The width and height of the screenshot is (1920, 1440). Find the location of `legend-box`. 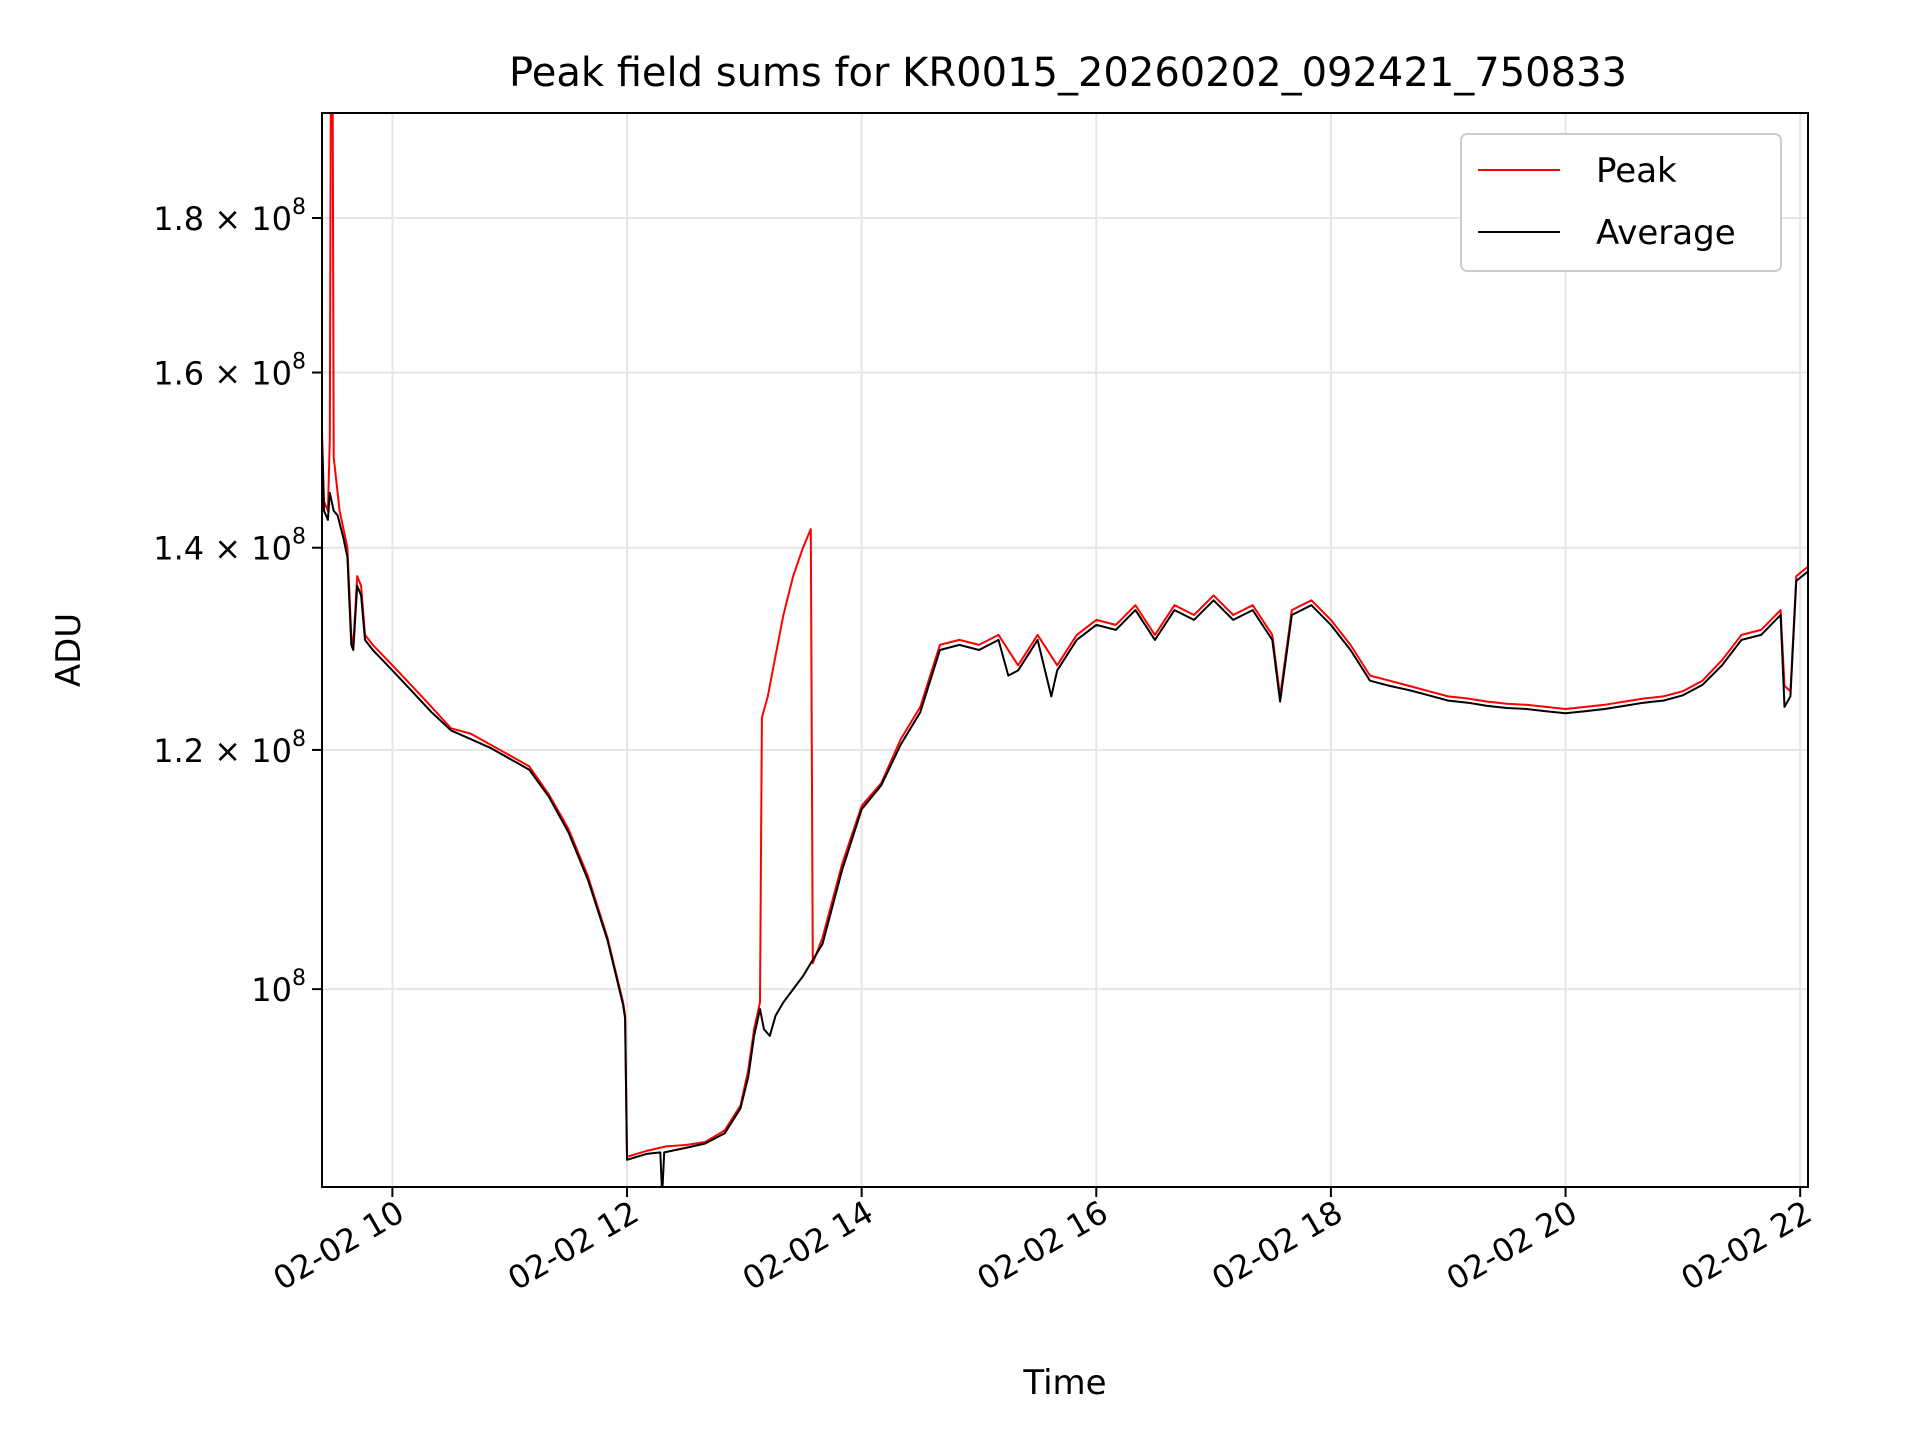

legend-box is located at coordinates (1621, 202).